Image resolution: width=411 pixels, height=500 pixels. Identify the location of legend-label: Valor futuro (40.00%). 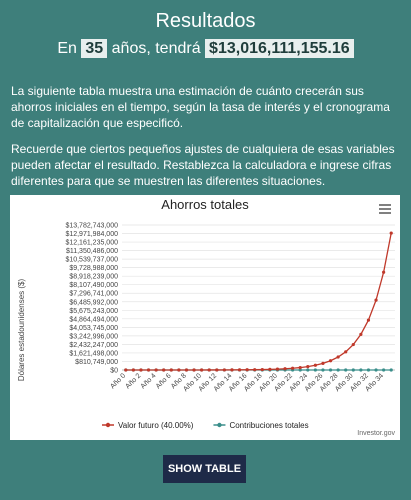
(156, 425).